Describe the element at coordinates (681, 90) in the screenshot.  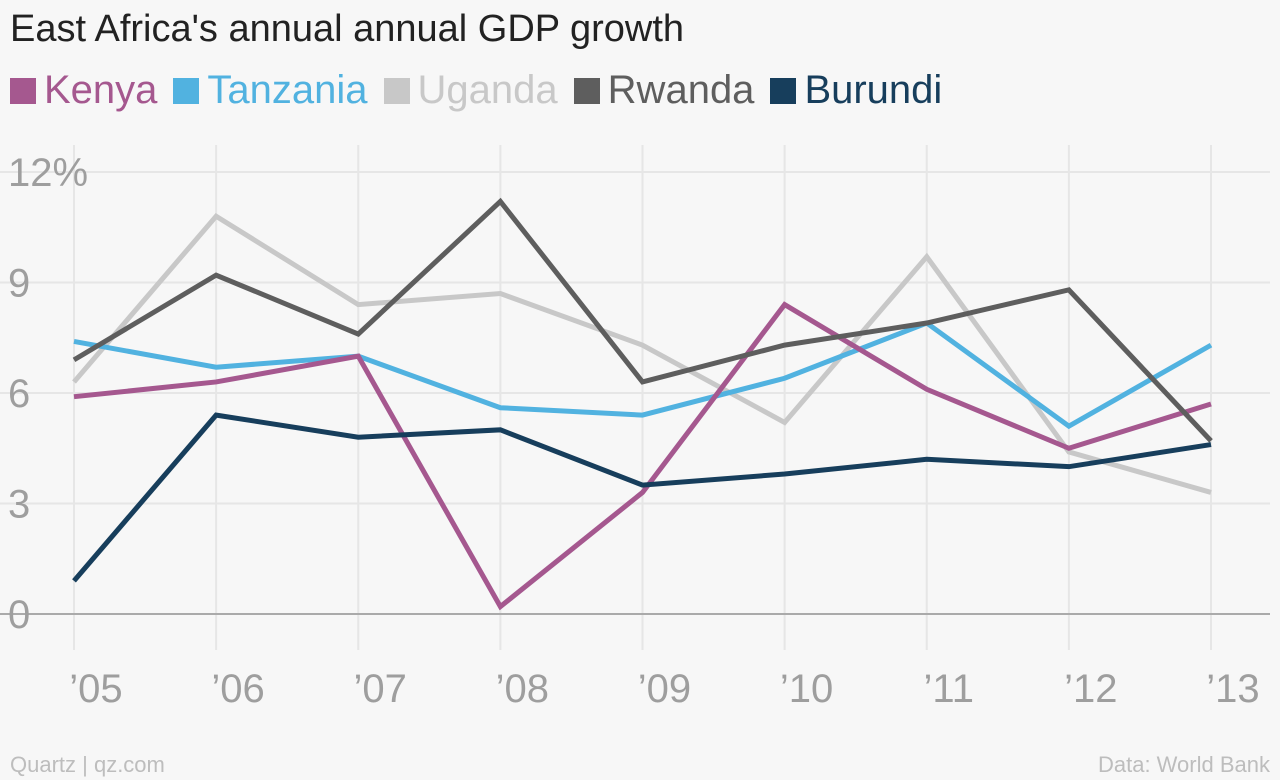
I see `legend-label: Rwanda` at that location.